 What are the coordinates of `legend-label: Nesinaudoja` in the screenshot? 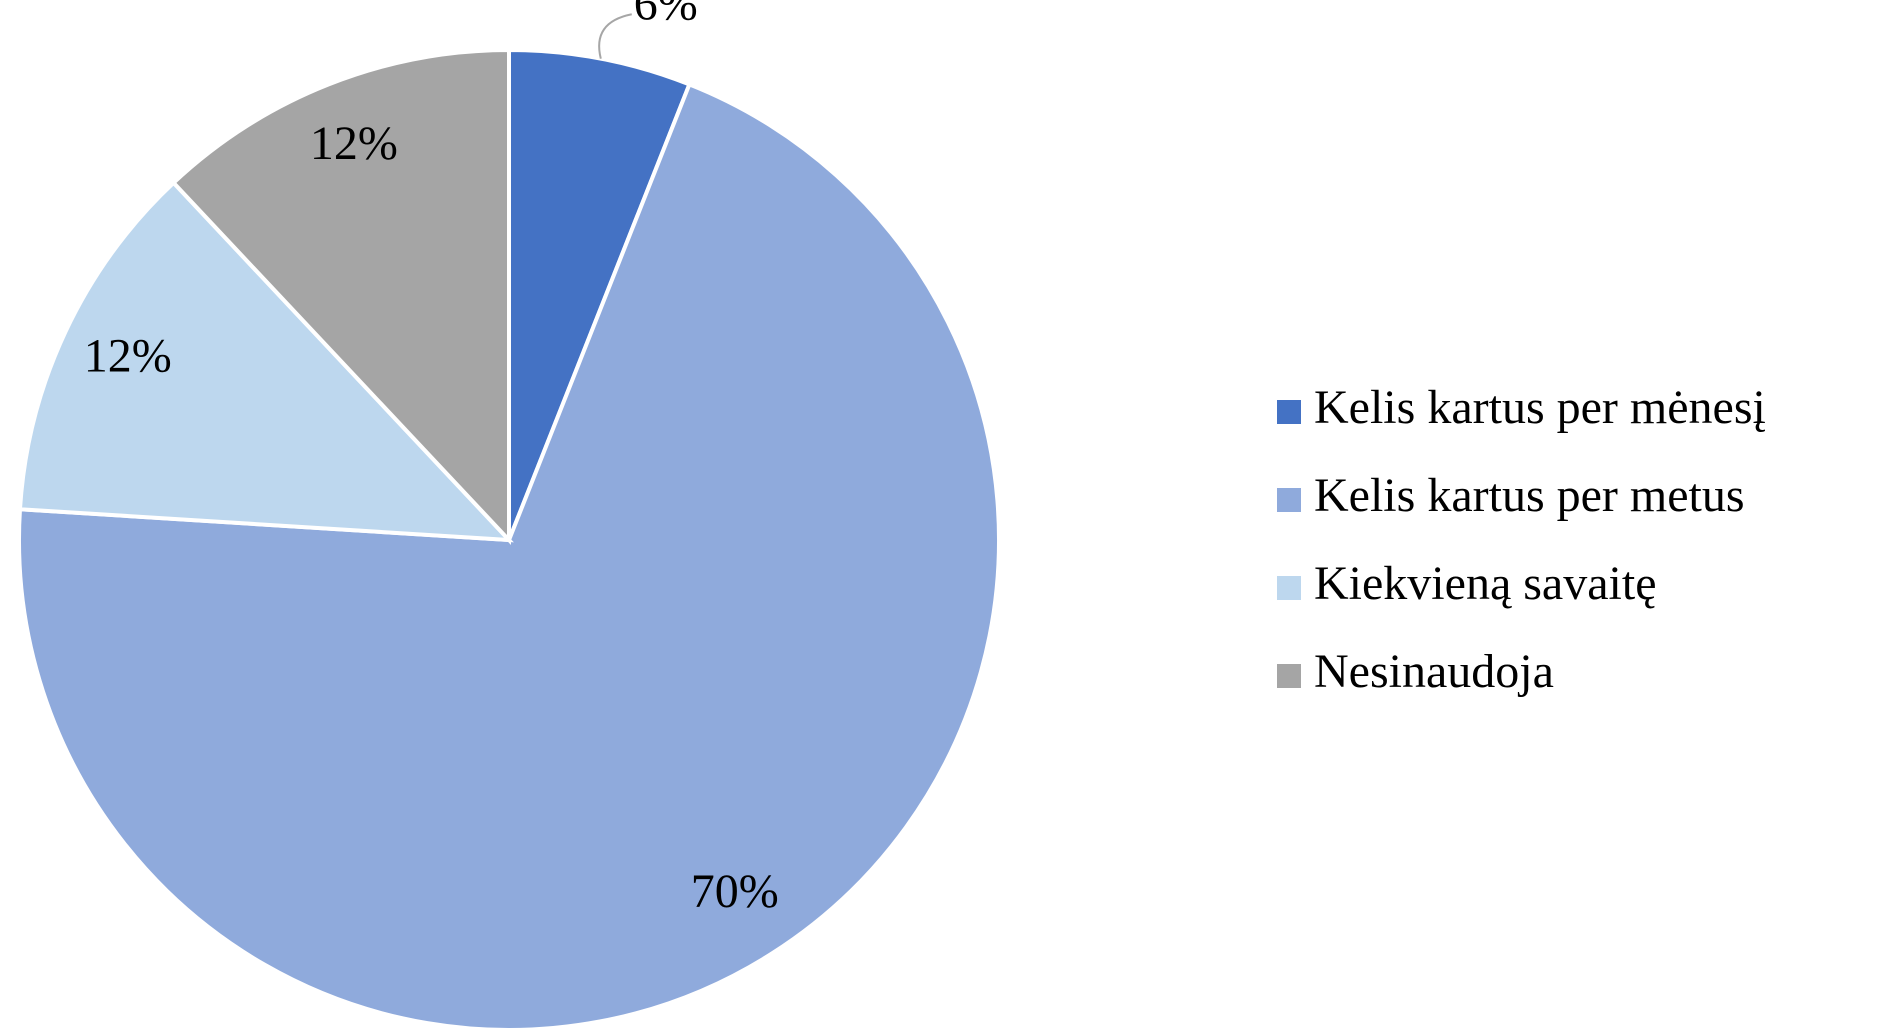 It's located at (1434, 671).